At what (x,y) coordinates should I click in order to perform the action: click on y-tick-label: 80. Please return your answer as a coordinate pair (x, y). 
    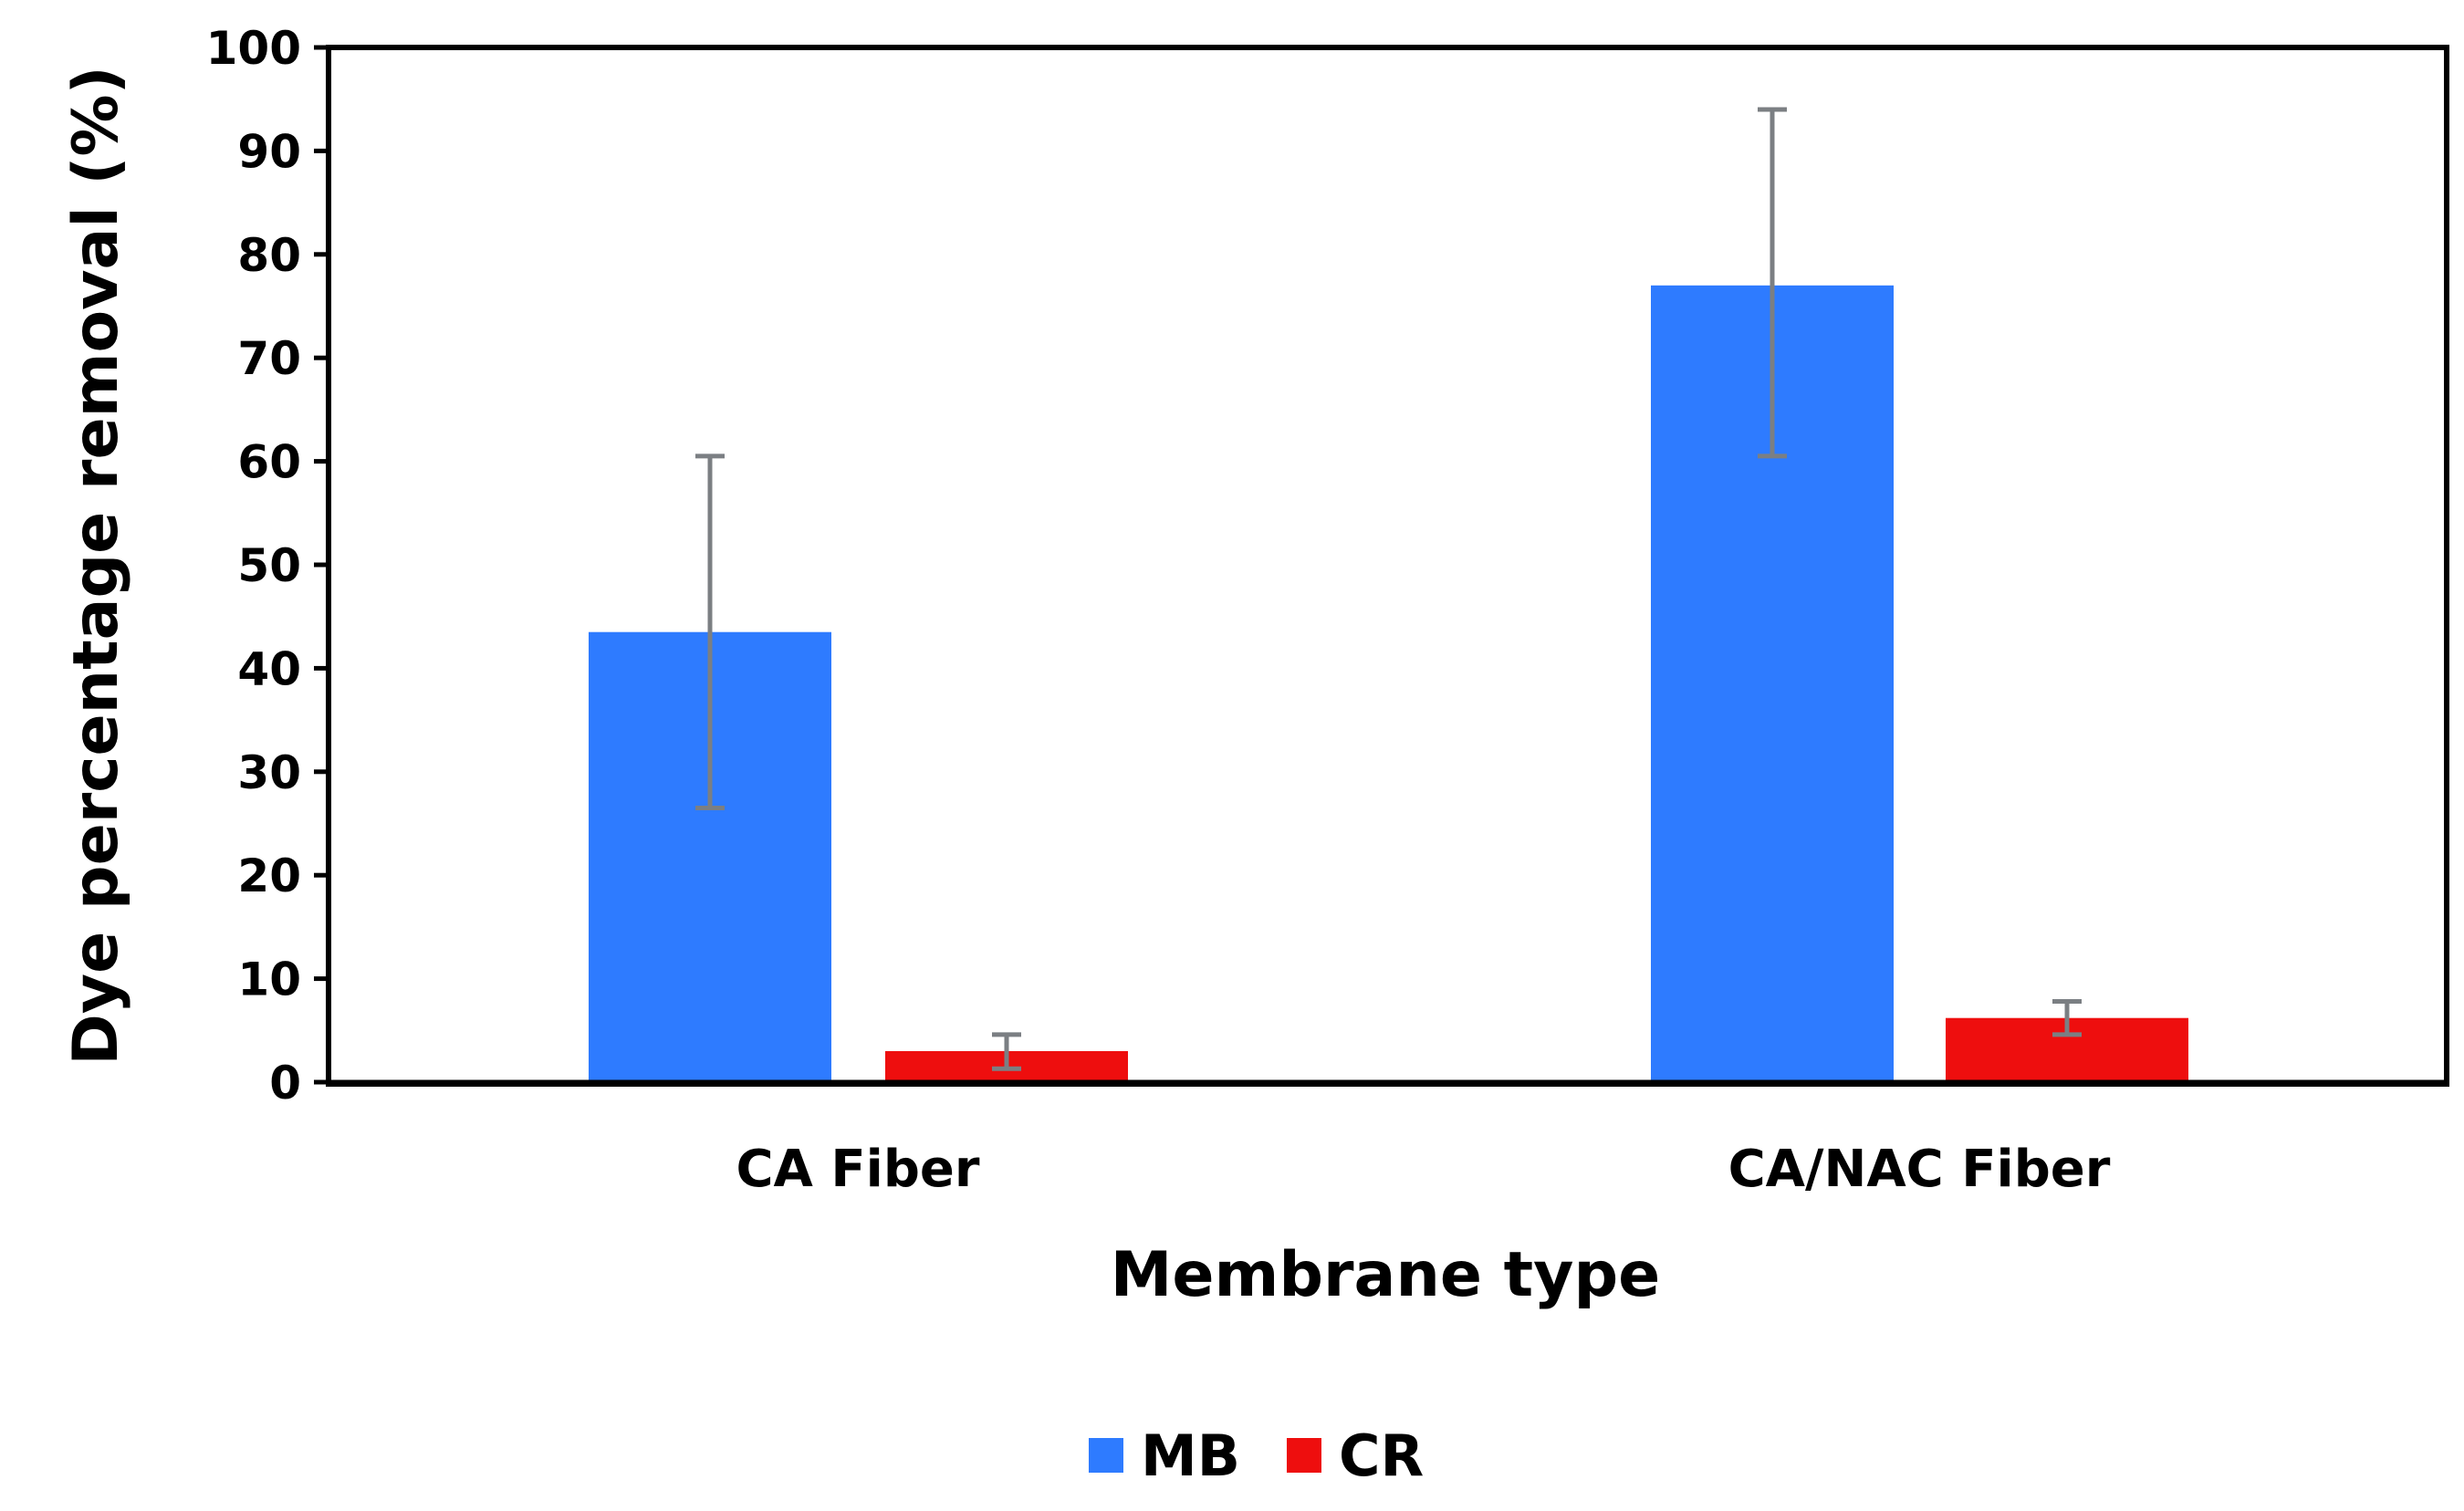
    Looking at the image, I should click on (269, 255).